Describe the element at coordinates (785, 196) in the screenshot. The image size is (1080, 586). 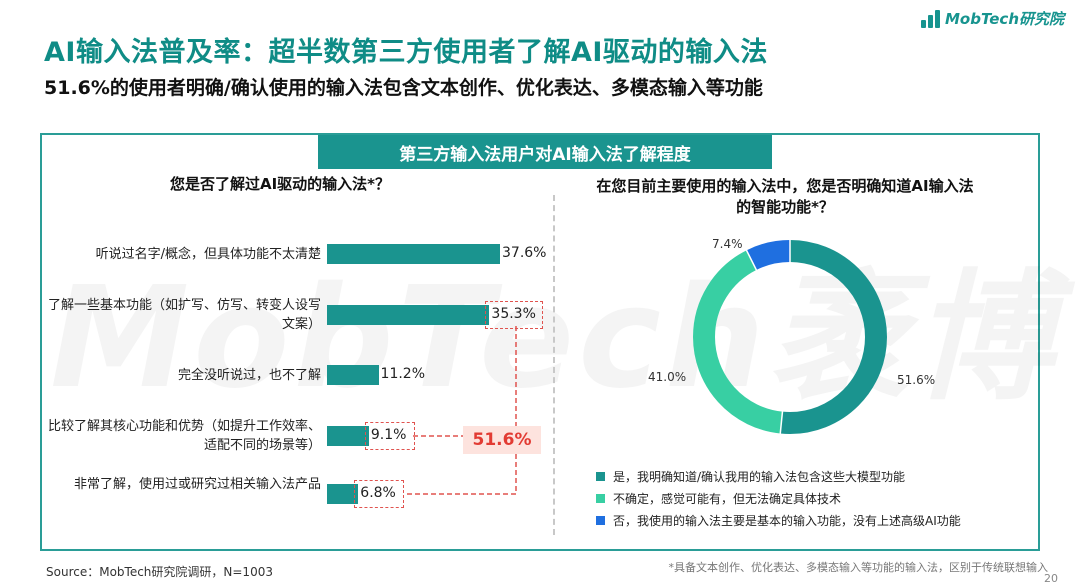
I see `donut-chart-title: 在您目前主要使用的输入法中，您是否明确知道AI输入法的智能功能*？` at that location.